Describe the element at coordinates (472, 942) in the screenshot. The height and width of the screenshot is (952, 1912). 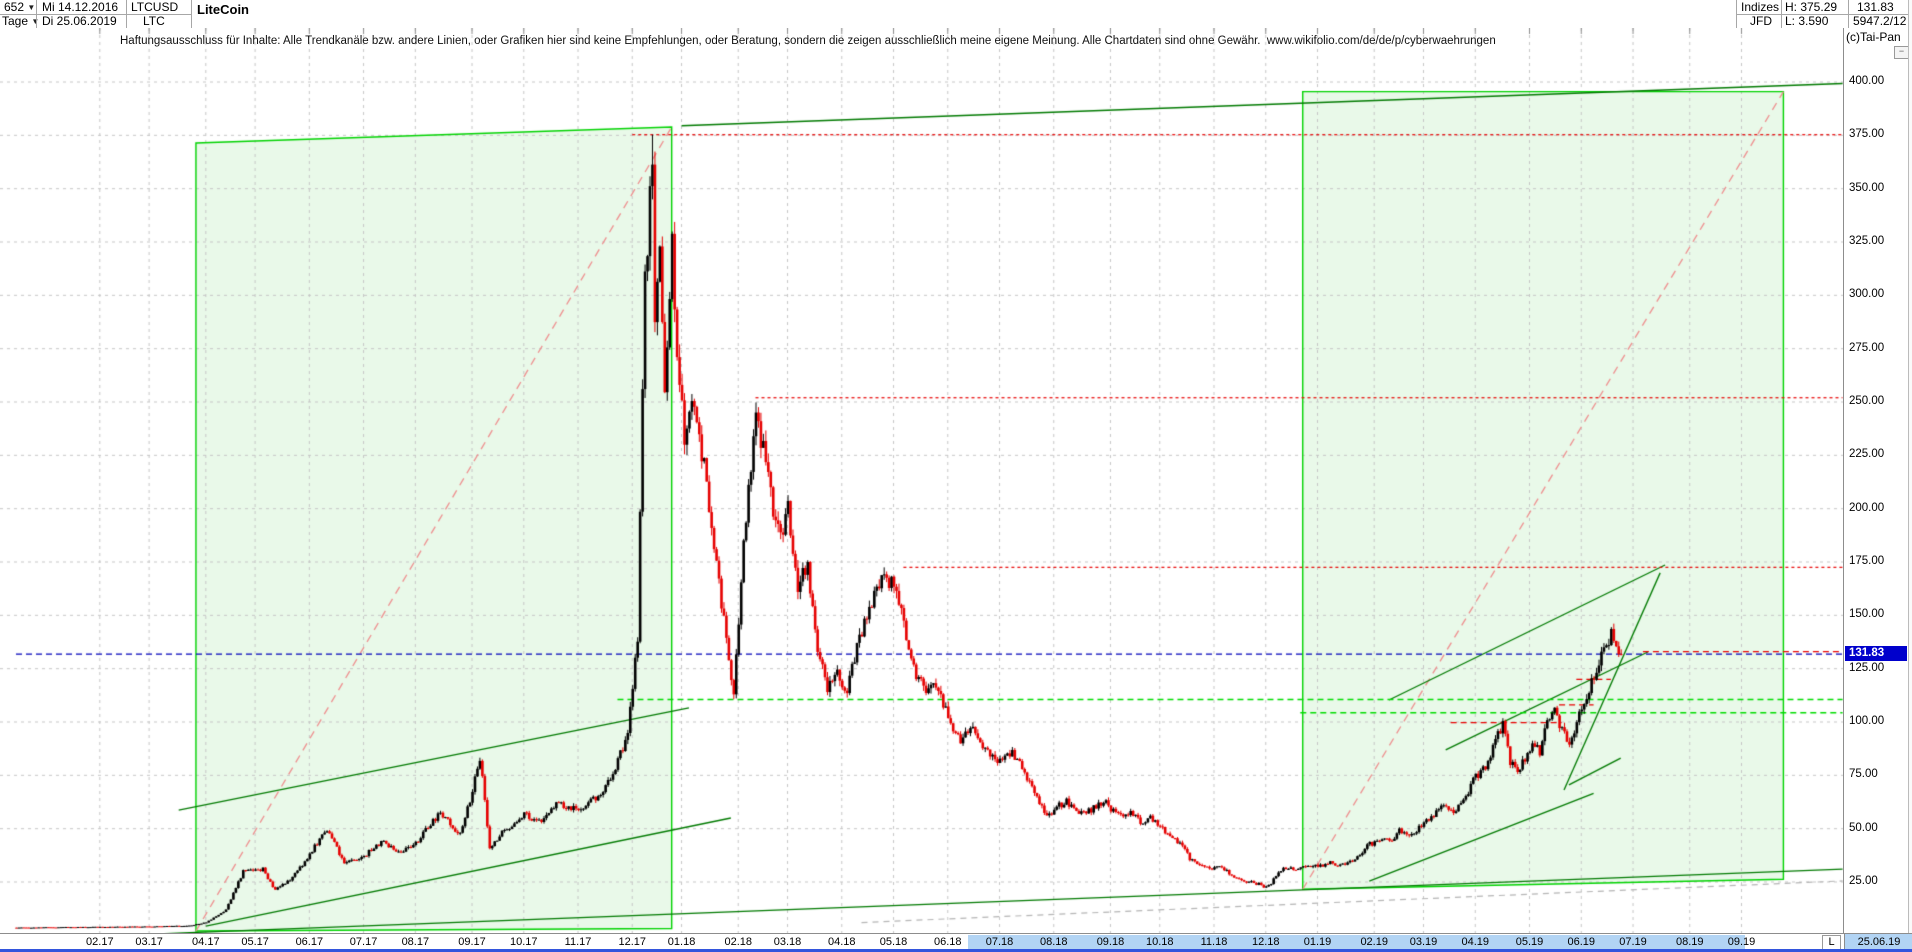
I see `month-label: 09.17` at that location.